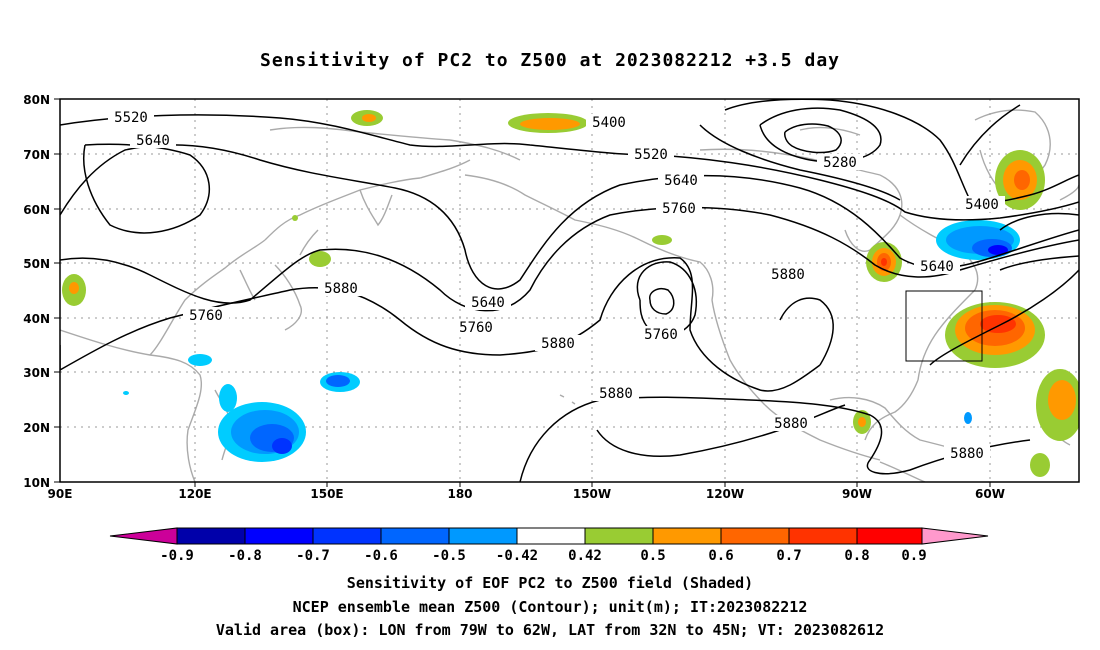 This screenshot has width=1100, height=650. Describe the element at coordinates (36, 319) in the screenshot. I see `lat-label: 40N` at that location.